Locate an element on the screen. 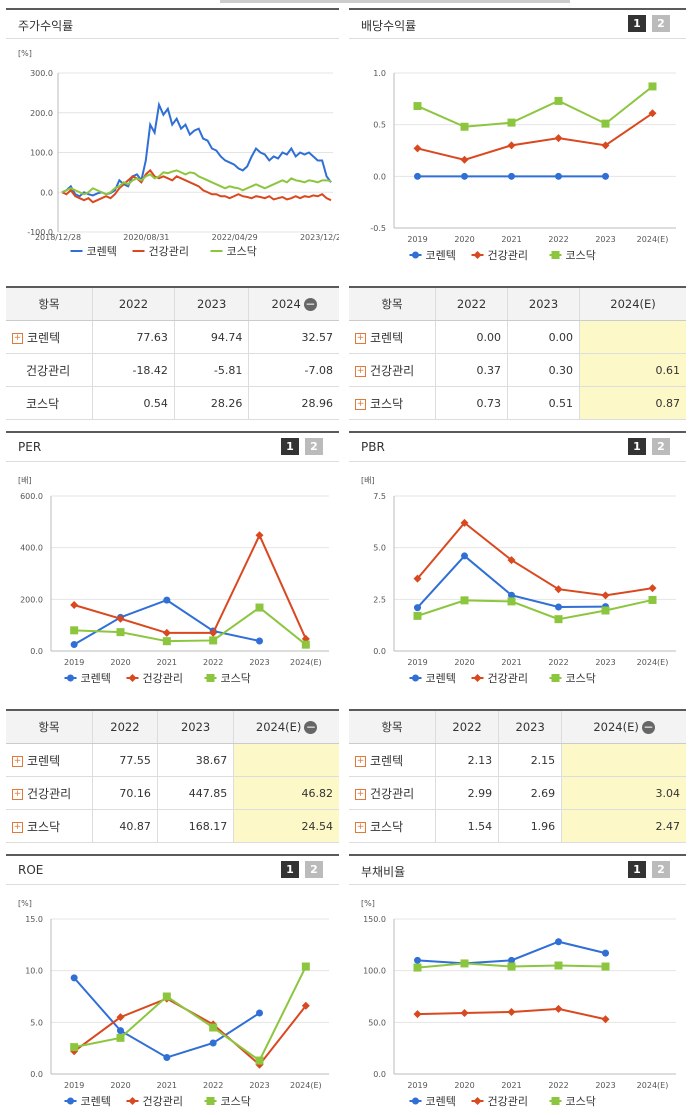  header-label: 항목 is located at coordinates (49, 304).